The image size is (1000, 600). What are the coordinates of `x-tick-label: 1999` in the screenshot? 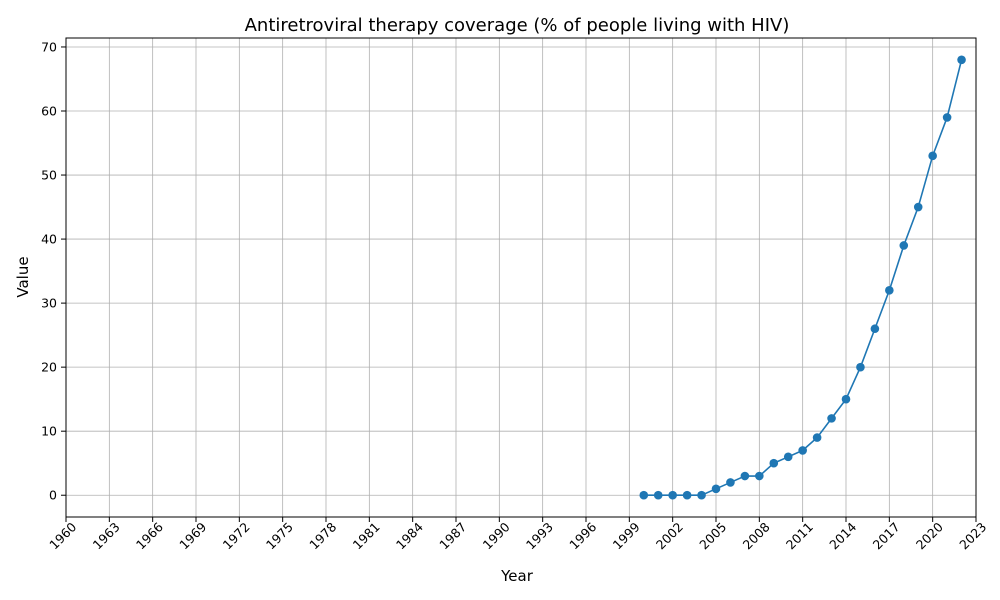 It's located at (626, 535).